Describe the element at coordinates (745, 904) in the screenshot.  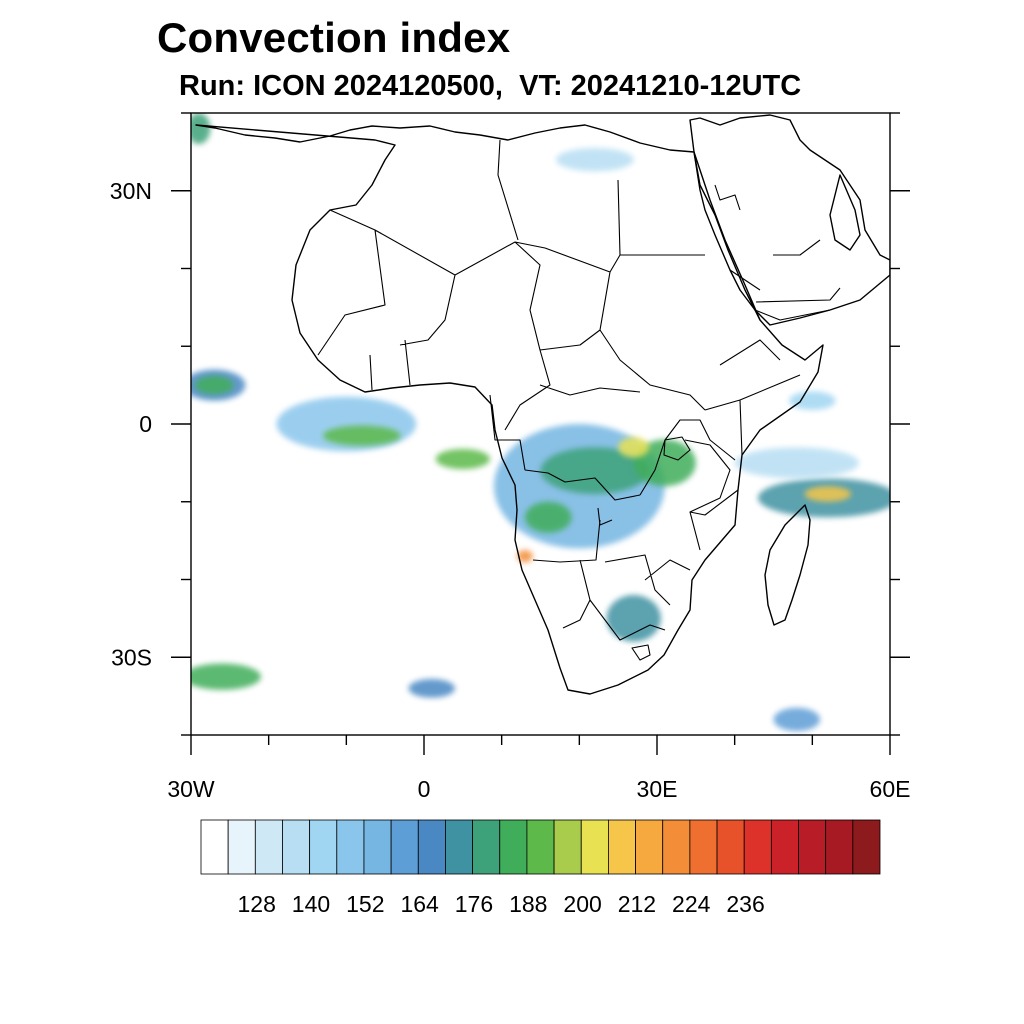
I see `colorbar-label: 236` at that location.